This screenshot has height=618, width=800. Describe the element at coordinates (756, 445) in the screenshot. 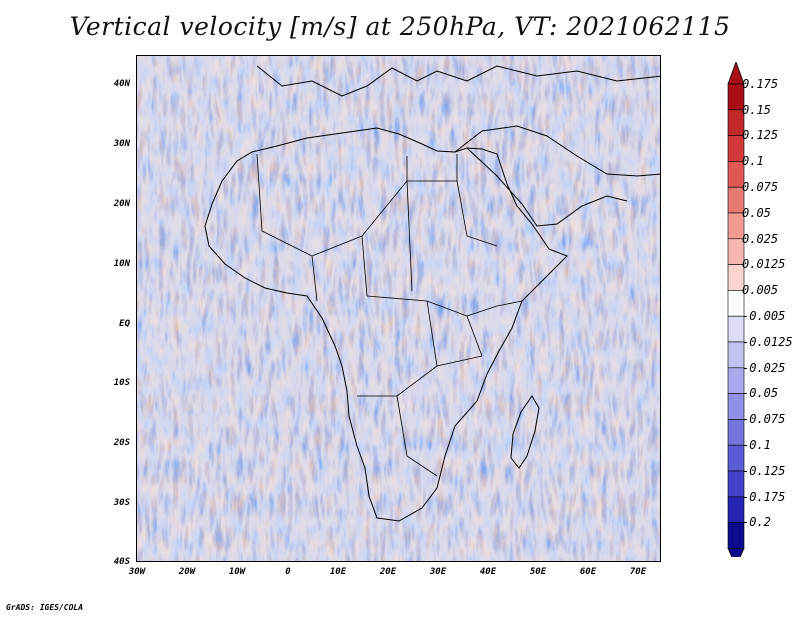

I see `colorbar-label: -0.1` at that location.